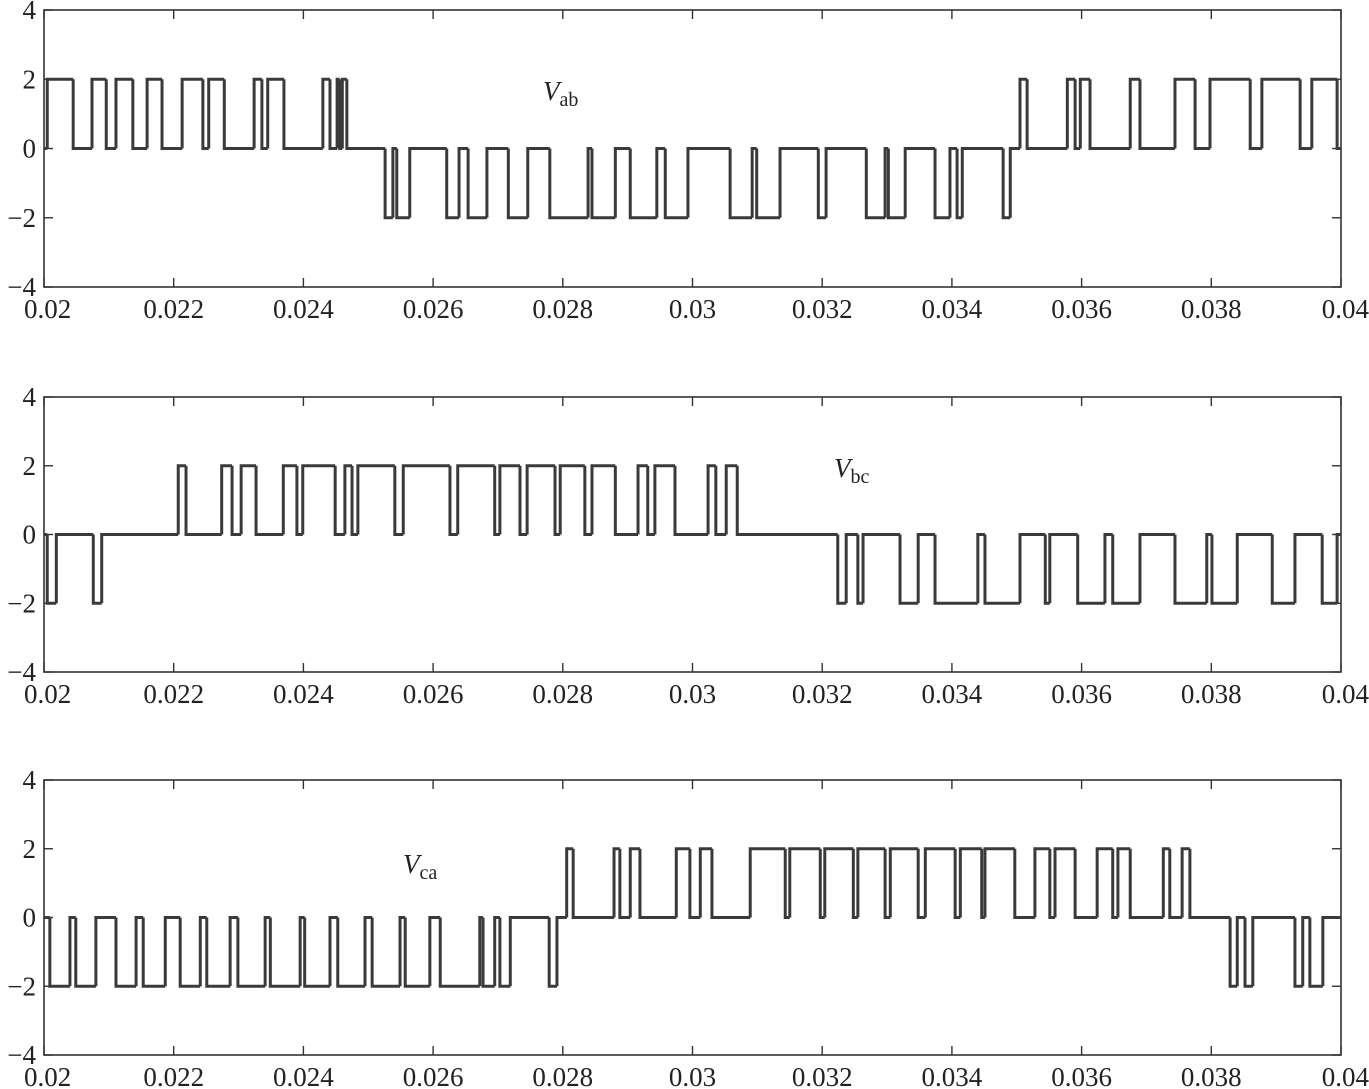 This screenshot has height=1089, width=1369. I want to click on y-tick-label: 4, so click(30, 12).